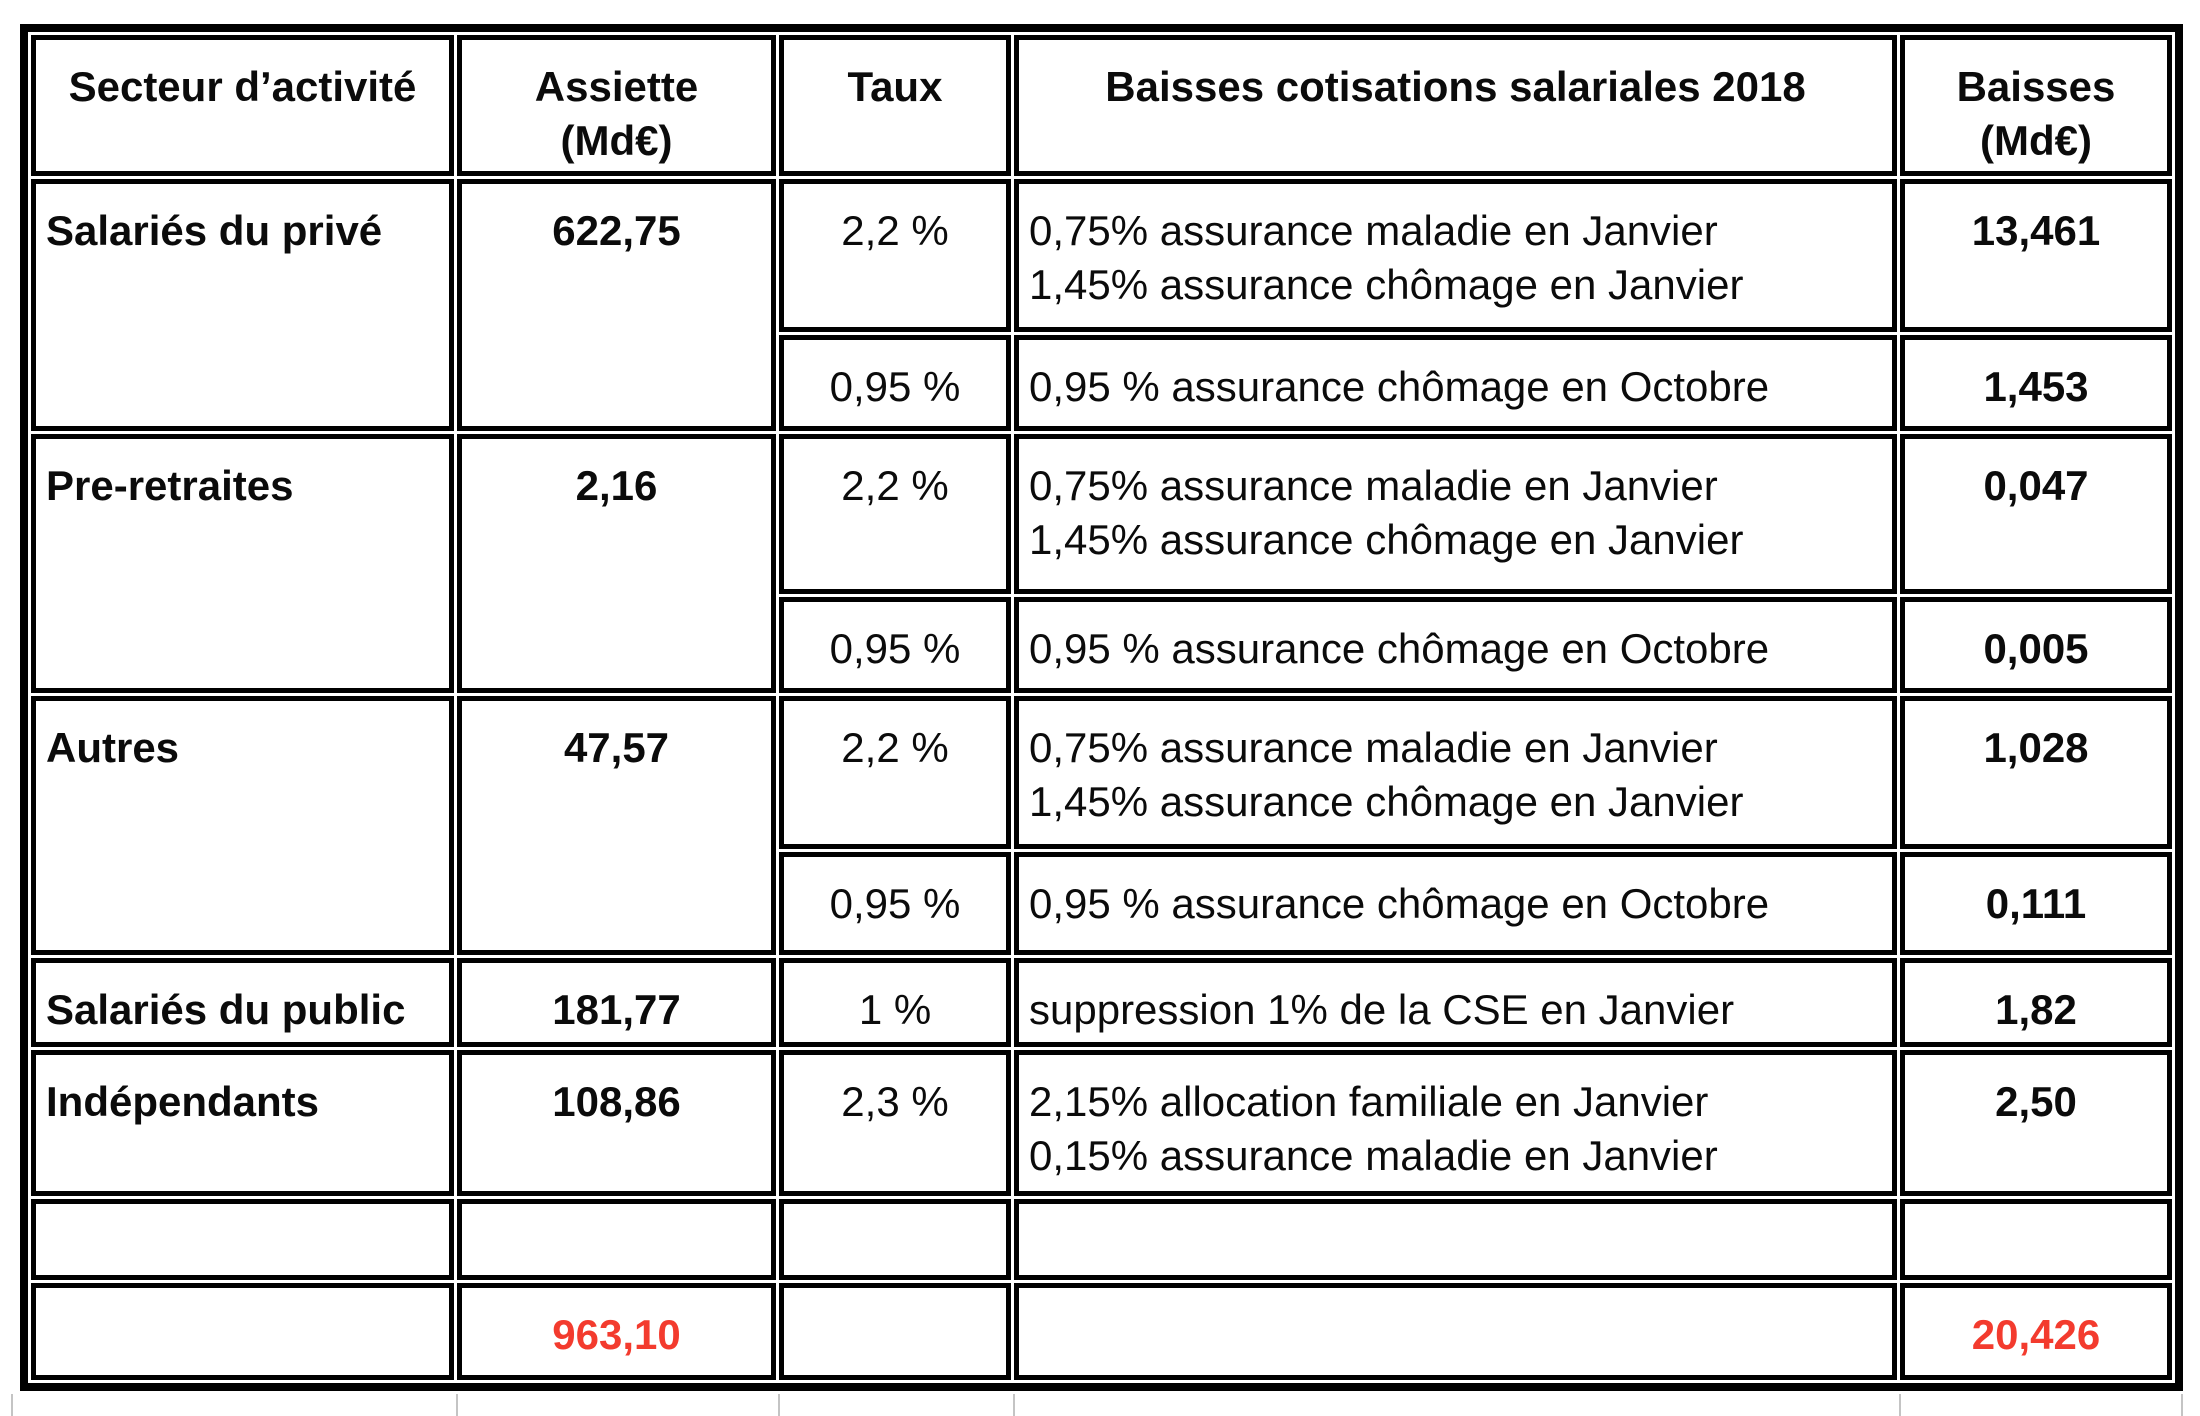 This screenshot has width=2200, height=1416. I want to click on cell-taux: 1 %, so click(895, 1002).